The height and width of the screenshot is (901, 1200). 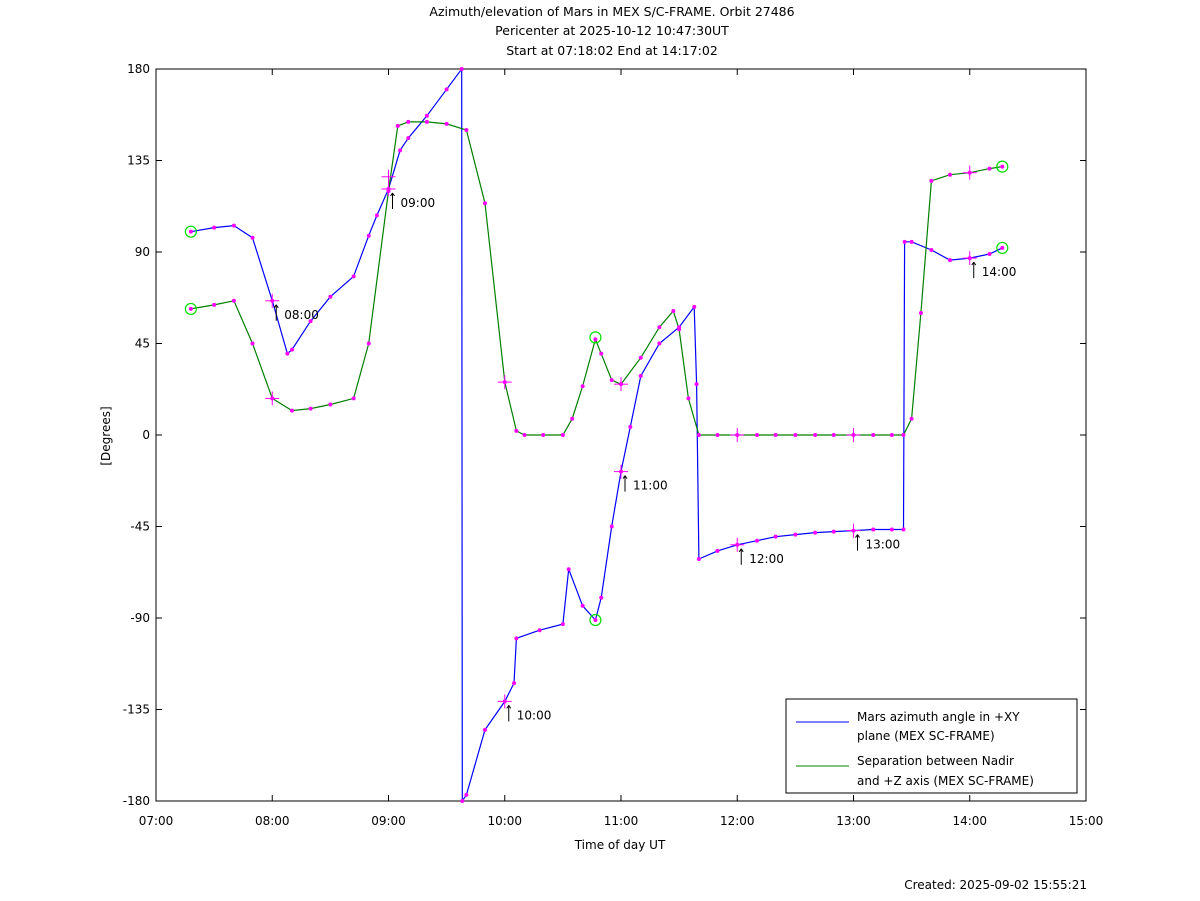 I want to click on time-label: 11:00, so click(x=645, y=484).